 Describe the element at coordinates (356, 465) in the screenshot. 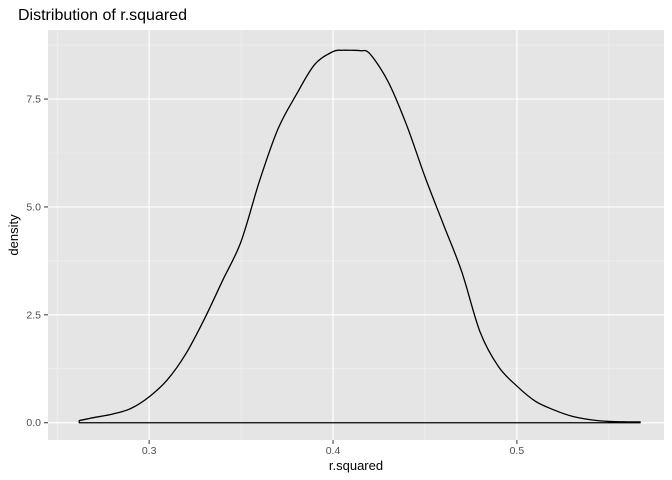

I see `x-axis-title: r.squared` at that location.